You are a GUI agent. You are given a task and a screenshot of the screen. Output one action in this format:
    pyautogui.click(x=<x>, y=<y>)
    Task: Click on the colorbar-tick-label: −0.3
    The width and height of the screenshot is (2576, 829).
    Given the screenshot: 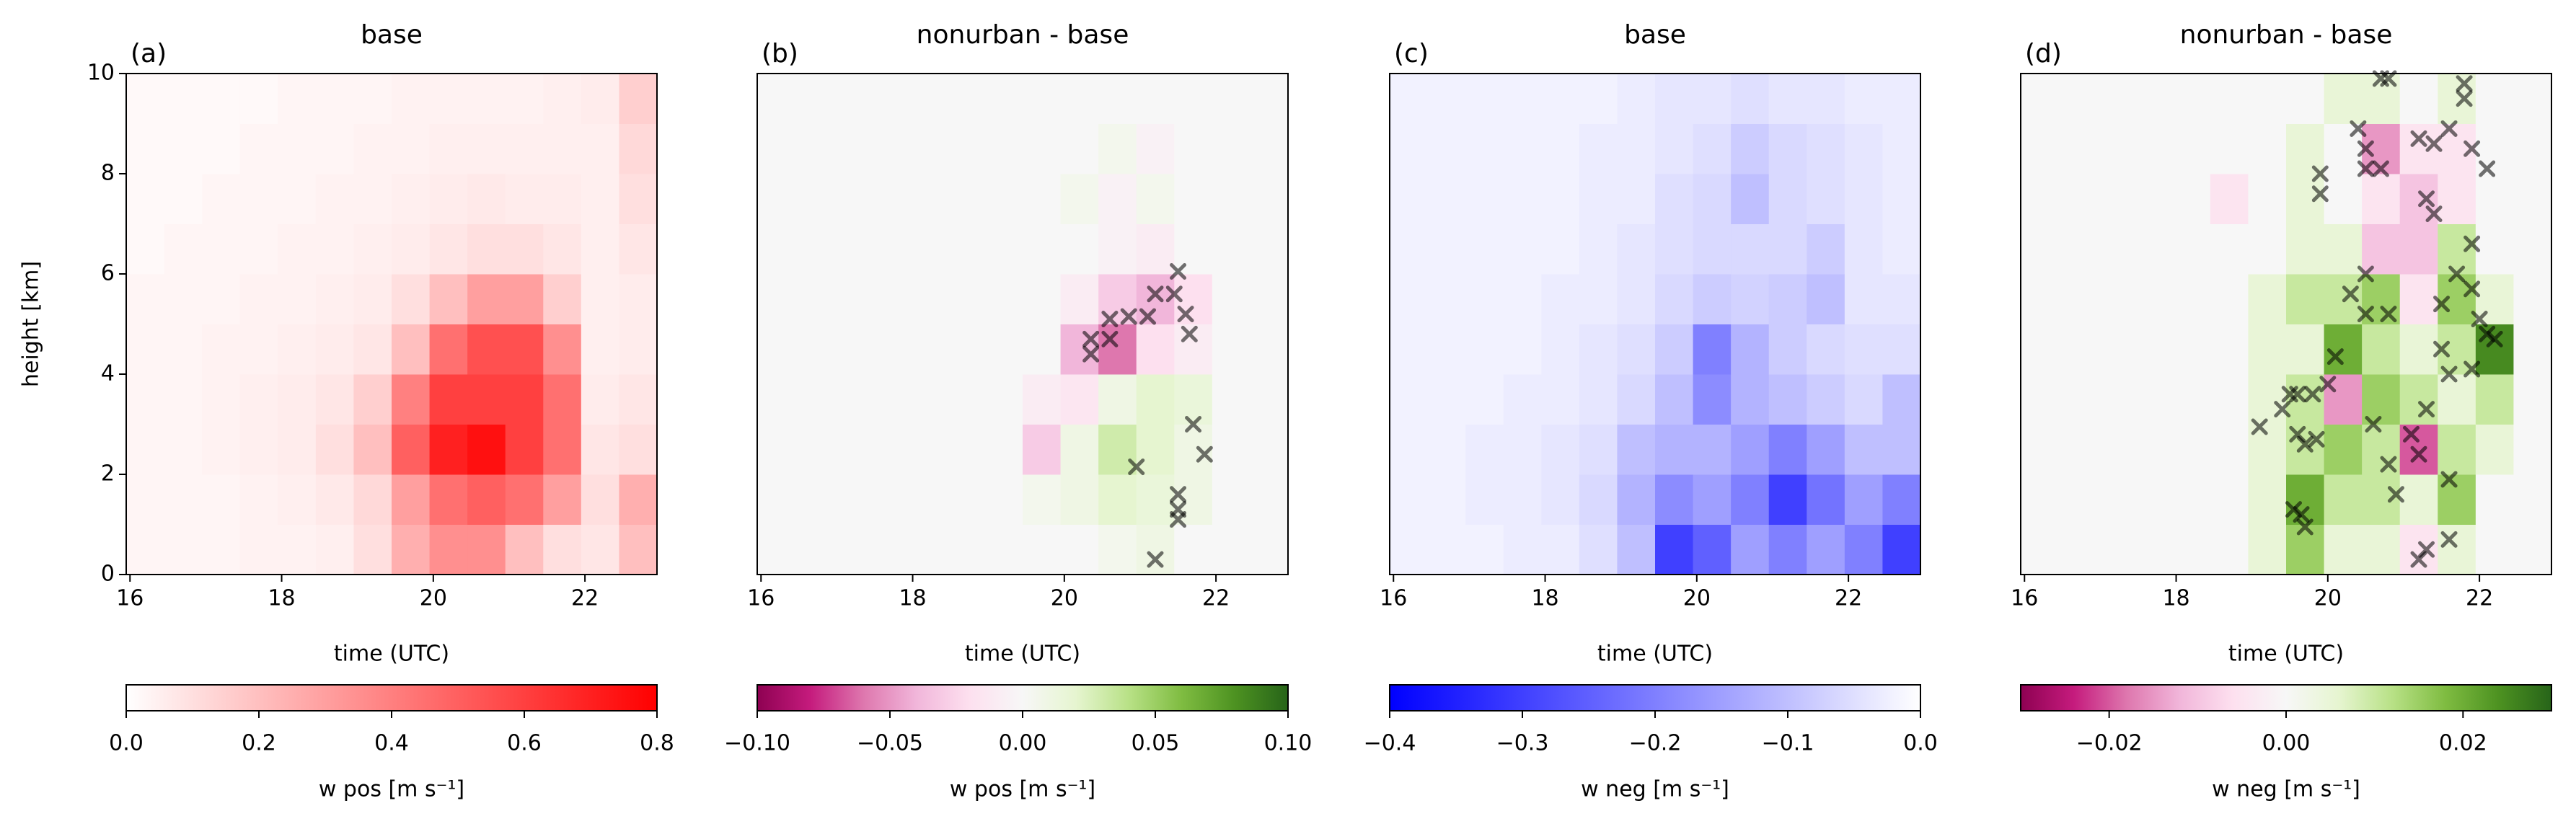 What is the action you would take?
    pyautogui.click(x=1522, y=743)
    